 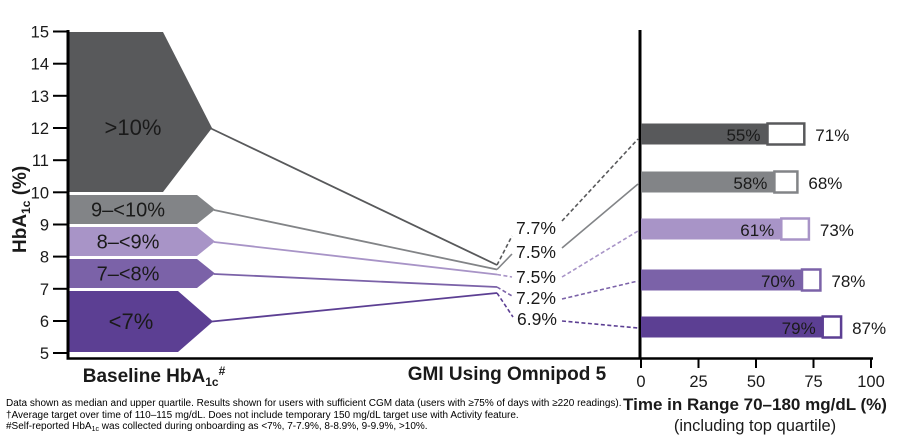 I want to click on x-tick-label: 25, so click(x=698, y=382).